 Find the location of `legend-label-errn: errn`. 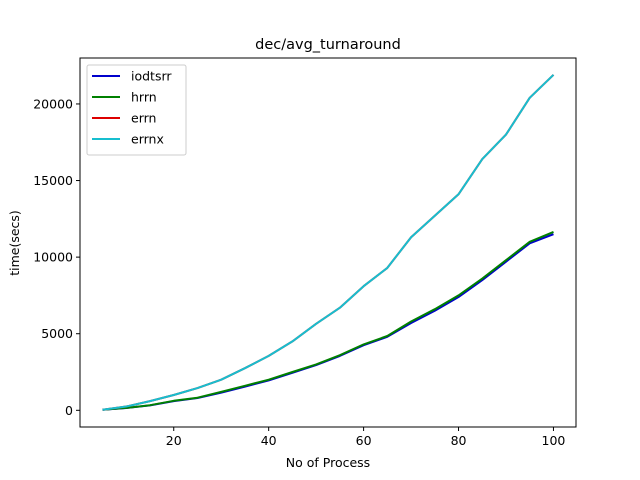

legend-label-errn: errn is located at coordinates (143, 118).